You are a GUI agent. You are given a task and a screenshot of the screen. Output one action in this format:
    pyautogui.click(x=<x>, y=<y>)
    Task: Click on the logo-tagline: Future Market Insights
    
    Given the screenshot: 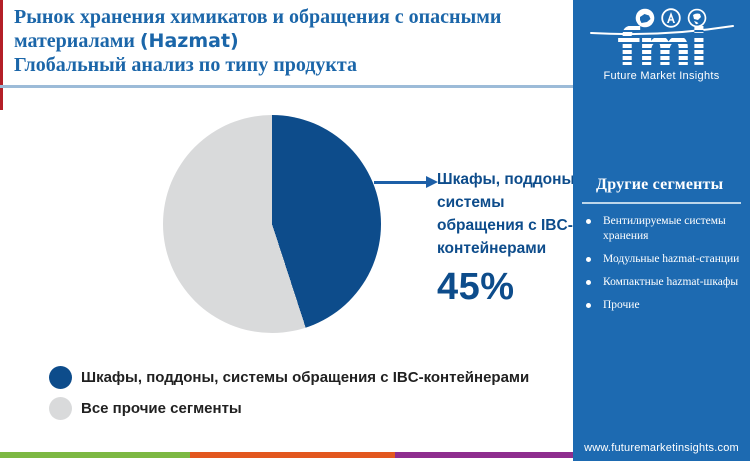 What is the action you would take?
    pyautogui.click(x=661, y=76)
    